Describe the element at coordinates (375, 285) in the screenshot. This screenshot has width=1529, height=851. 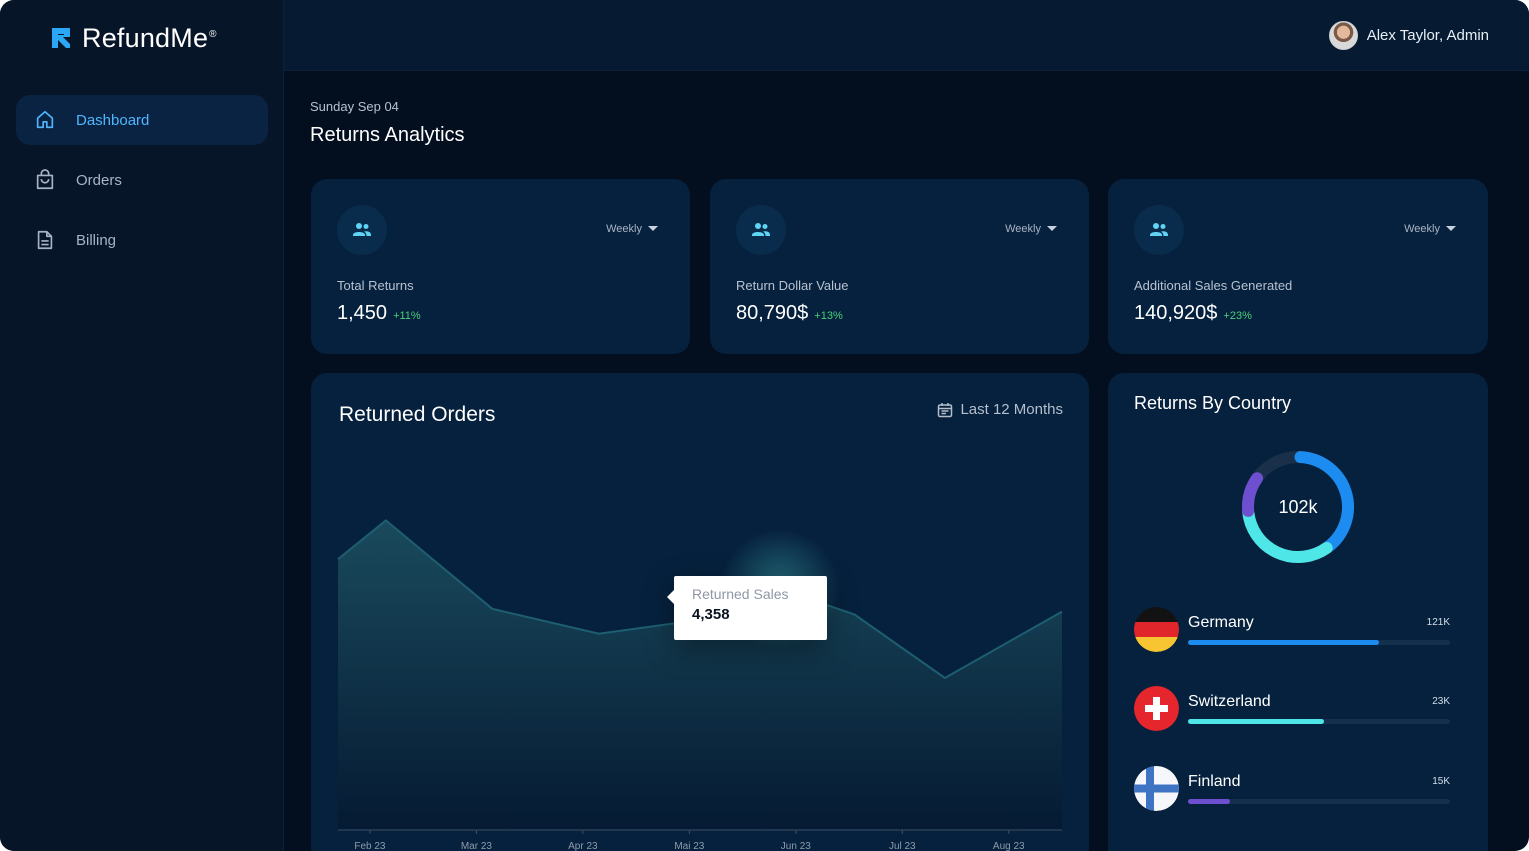
I see `stat-label: Total Returns` at that location.